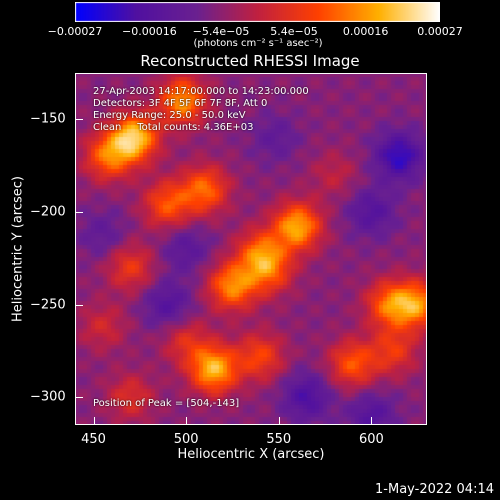  Describe the element at coordinates (48, 305) in the screenshot. I see `y-tick-label: −250` at that location.